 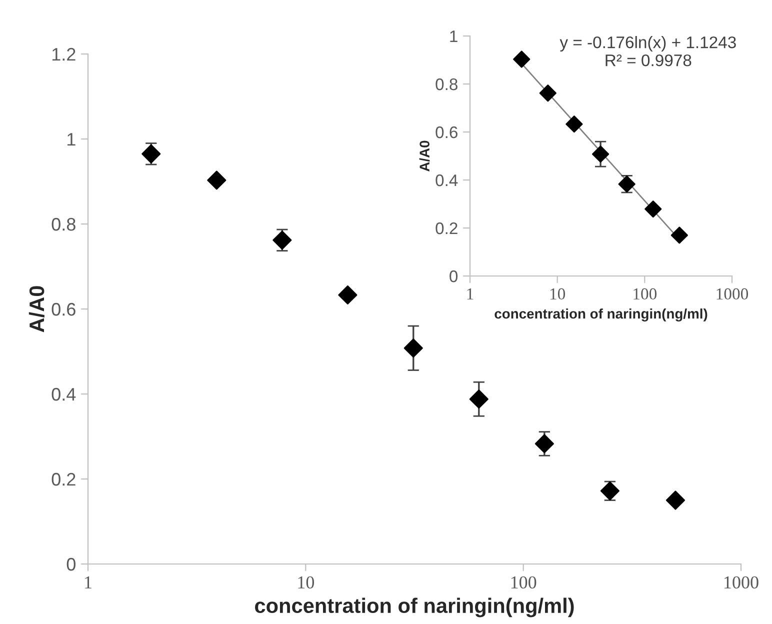 I want to click on annotation: R² = 0.9978, so click(x=649, y=60).